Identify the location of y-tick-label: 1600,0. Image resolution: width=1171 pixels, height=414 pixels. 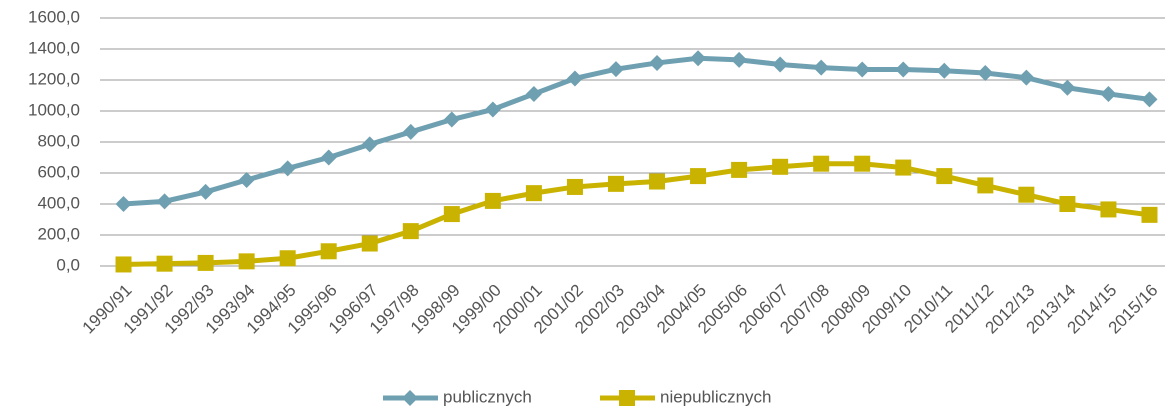
(54, 16).